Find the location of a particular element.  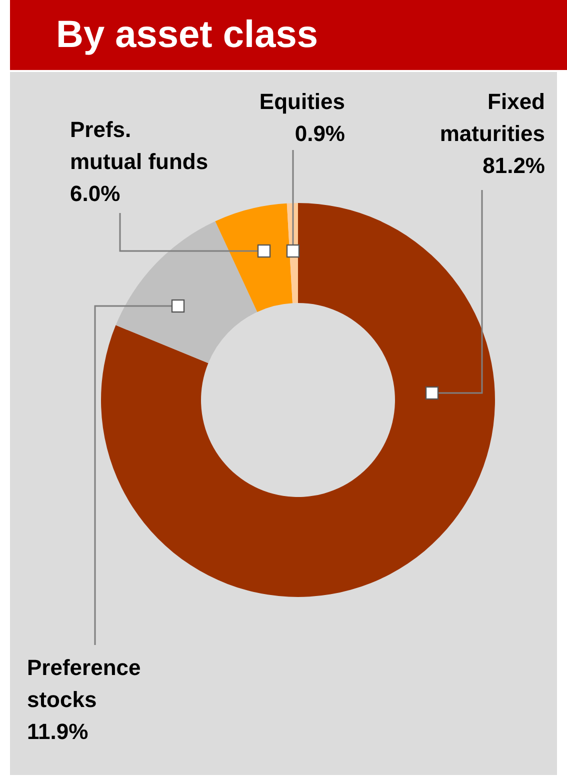

data-label: 11.9% is located at coordinates (57, 731).